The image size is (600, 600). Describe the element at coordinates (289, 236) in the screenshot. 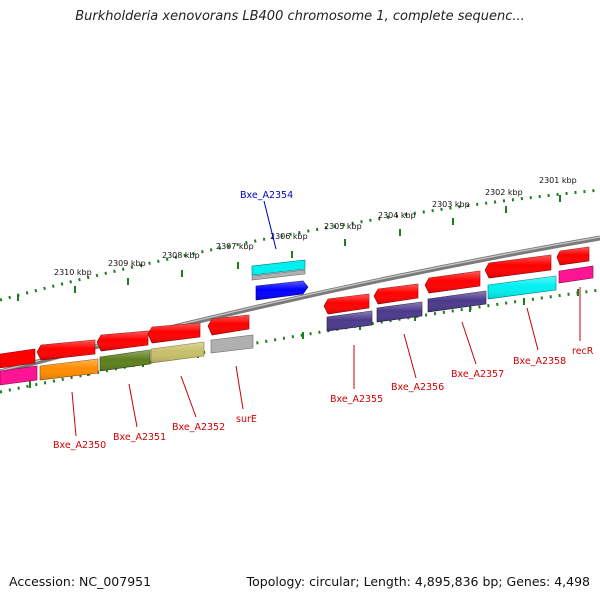

I see `ruler-label-2306: 2306 kbp` at that location.